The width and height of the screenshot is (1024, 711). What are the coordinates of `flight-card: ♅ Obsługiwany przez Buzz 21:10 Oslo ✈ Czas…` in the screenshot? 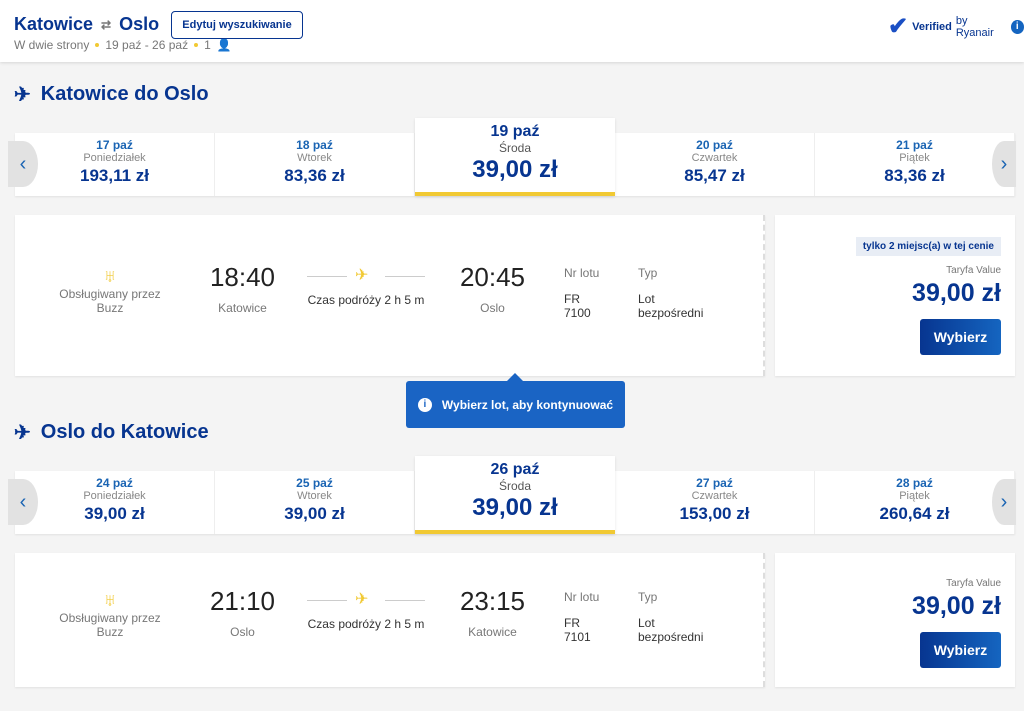 It's located at (390, 620).